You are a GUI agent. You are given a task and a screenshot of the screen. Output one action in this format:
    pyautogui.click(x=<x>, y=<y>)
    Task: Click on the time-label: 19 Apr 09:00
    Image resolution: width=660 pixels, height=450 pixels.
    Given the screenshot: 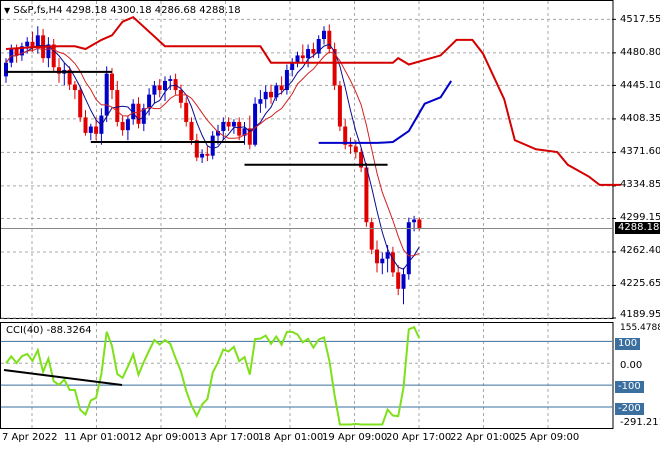 What is the action you would take?
    pyautogui.click(x=355, y=437)
    